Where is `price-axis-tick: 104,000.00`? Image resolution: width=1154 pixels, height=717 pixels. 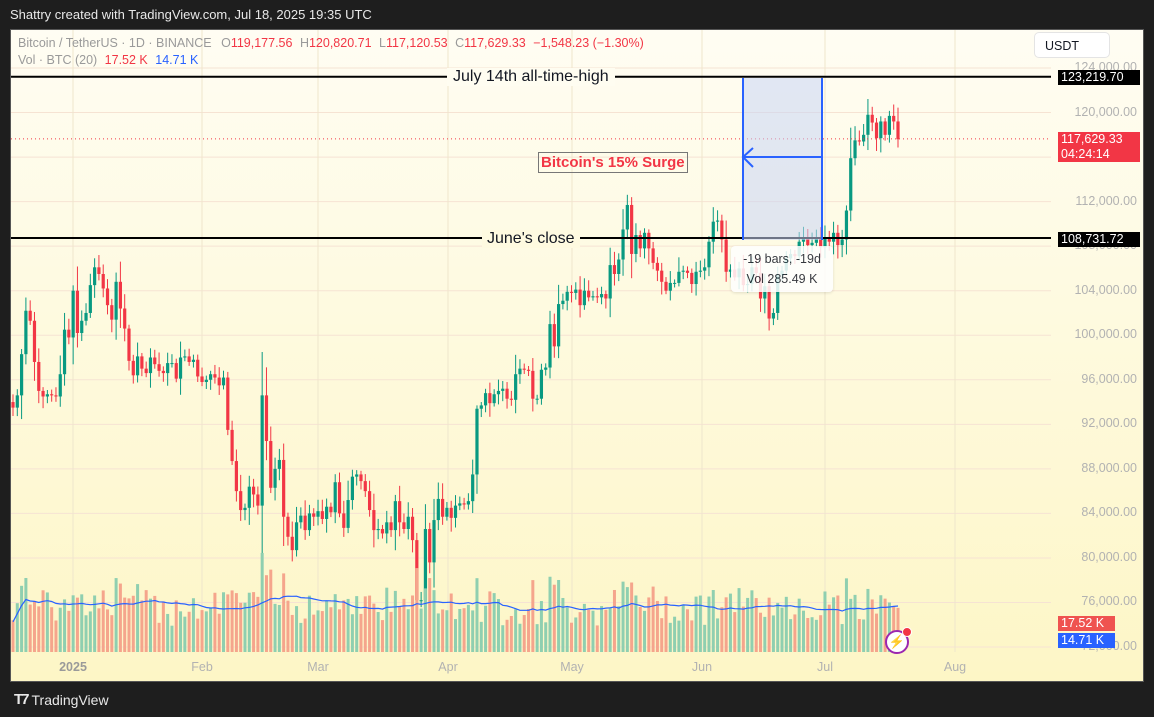
price-axis-tick: 104,000.00 is located at coordinates (1105, 289).